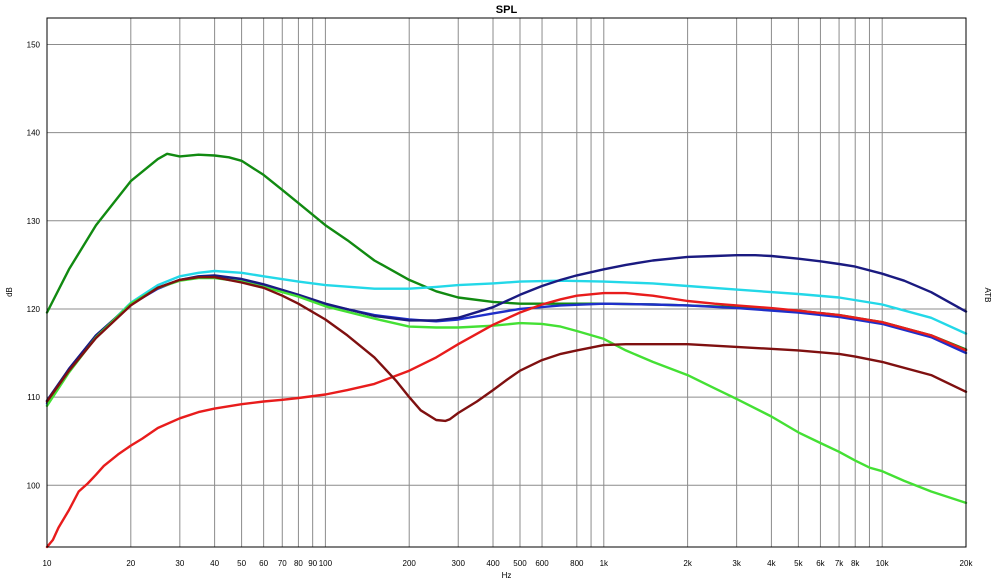 The width and height of the screenshot is (1000, 586). What do you see at coordinates (47, 563) in the screenshot?
I see `x-tick-label: 10` at bounding box center [47, 563].